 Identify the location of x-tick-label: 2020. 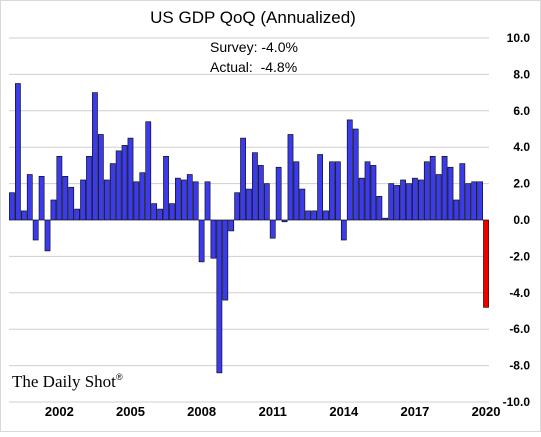
(486, 411).